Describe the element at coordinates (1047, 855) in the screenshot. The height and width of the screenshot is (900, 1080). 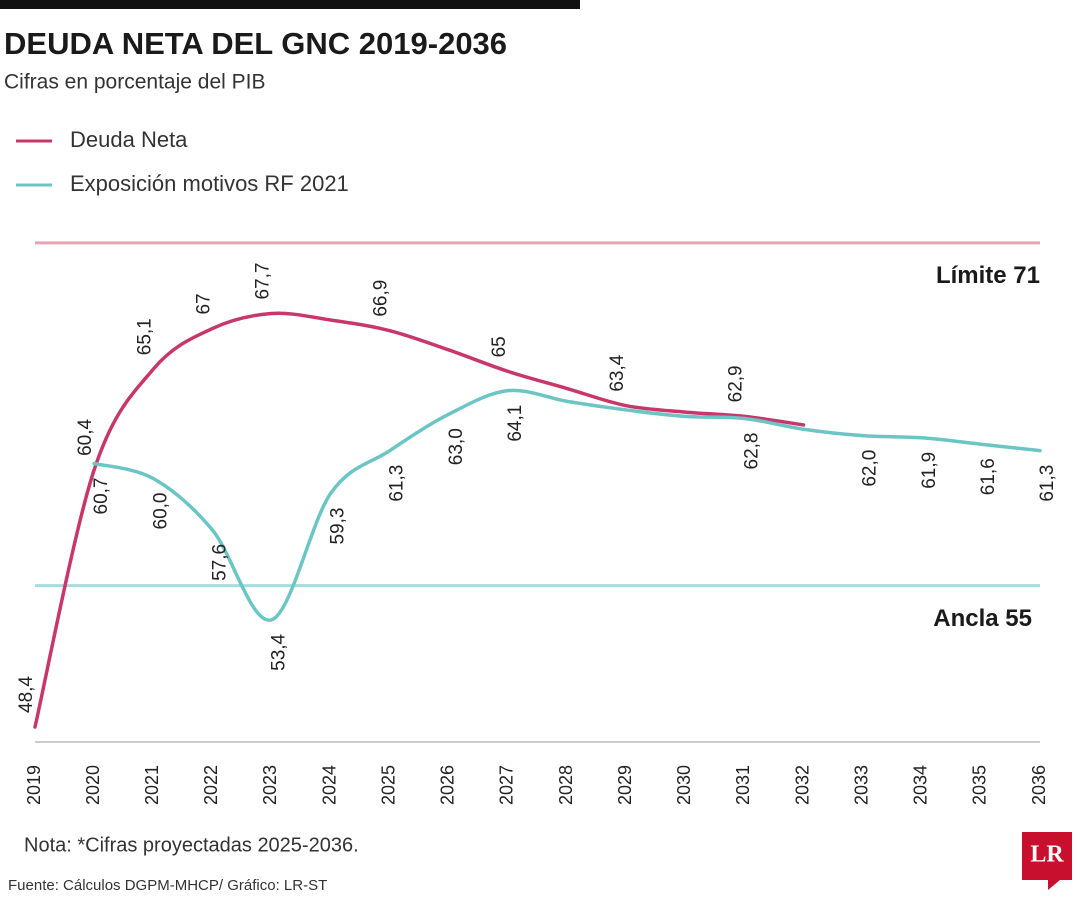
I see `logo-text: LR` at that location.